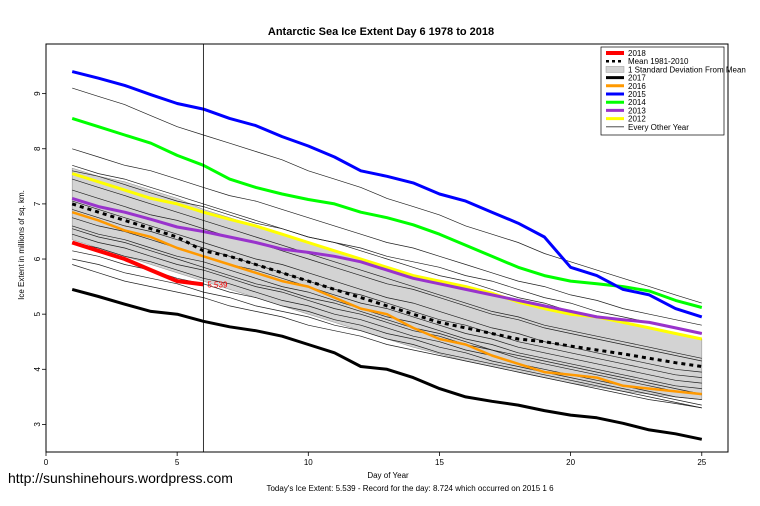 The image size is (760, 506). I want to click on legend-swatch-1-standard-deviation-from-mean, so click(615, 69).